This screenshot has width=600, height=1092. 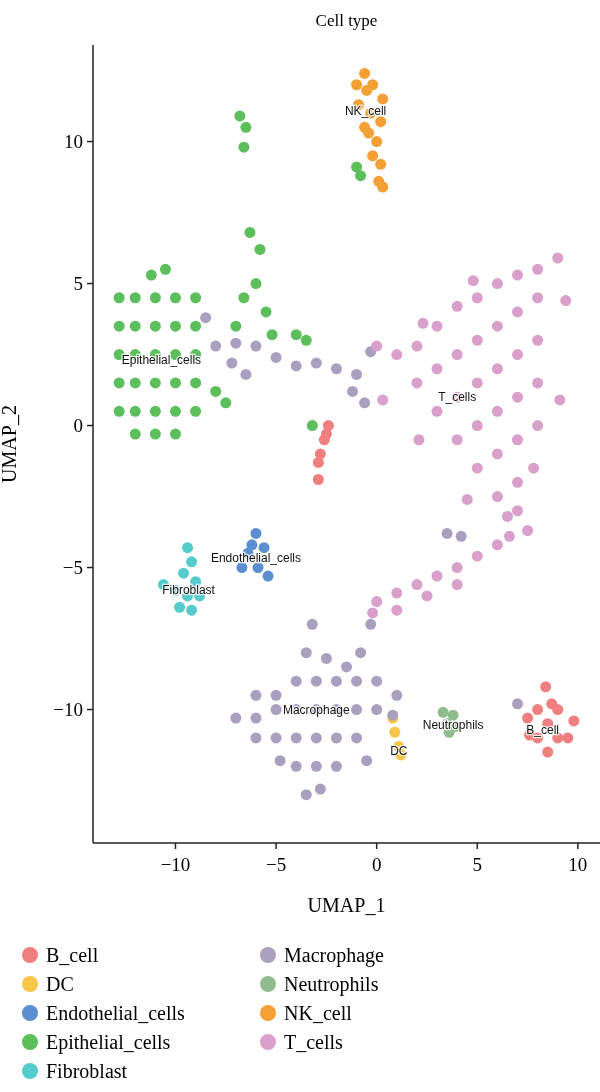 What do you see at coordinates (87, 1071) in the screenshot?
I see `legend-label: Fibroblast` at bounding box center [87, 1071].